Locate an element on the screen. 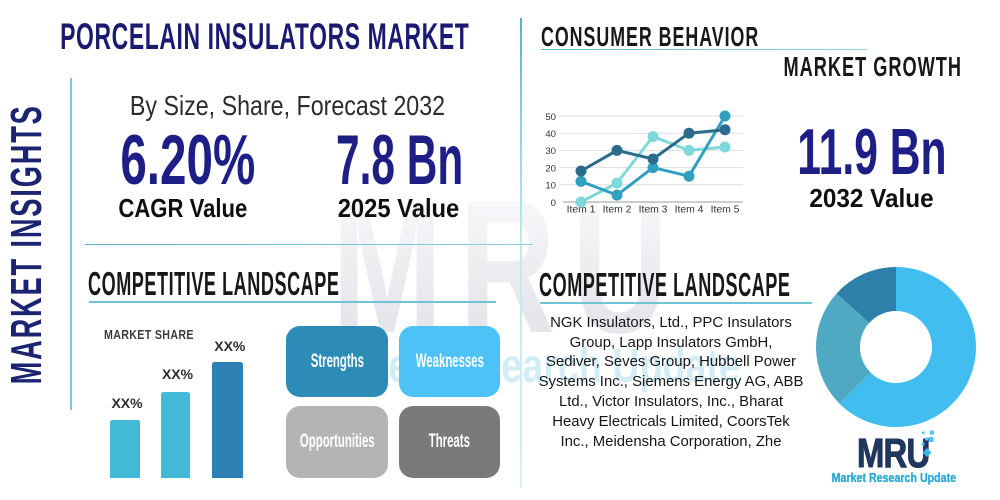 This screenshot has height=500, width=1000. svg-text: 20 is located at coordinates (550, 168).